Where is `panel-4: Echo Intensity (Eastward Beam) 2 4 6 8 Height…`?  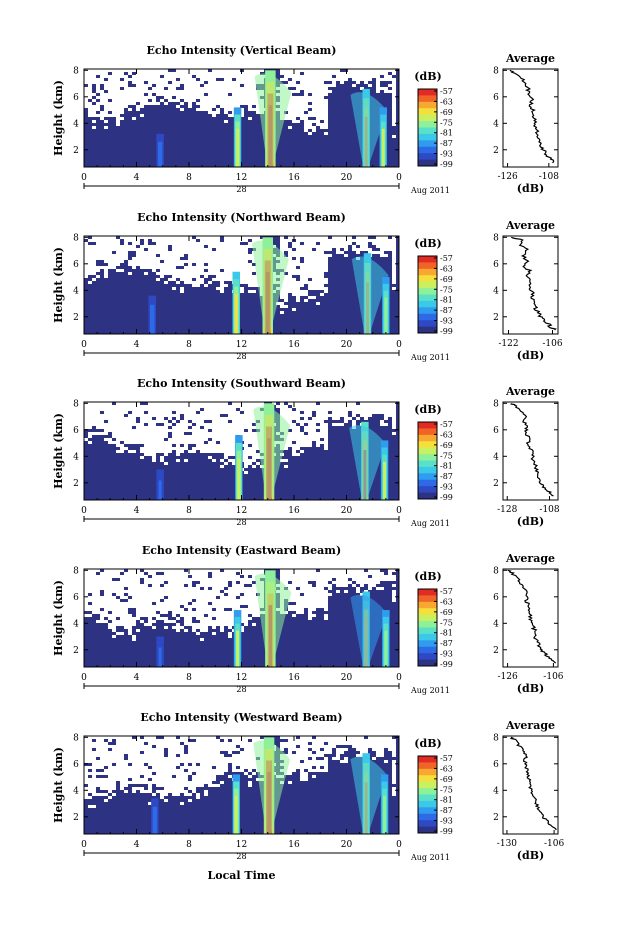 panel-4: Echo Intensity (Eastward Beam) 2 4 6 8 Height… is located at coordinates (308, 619).